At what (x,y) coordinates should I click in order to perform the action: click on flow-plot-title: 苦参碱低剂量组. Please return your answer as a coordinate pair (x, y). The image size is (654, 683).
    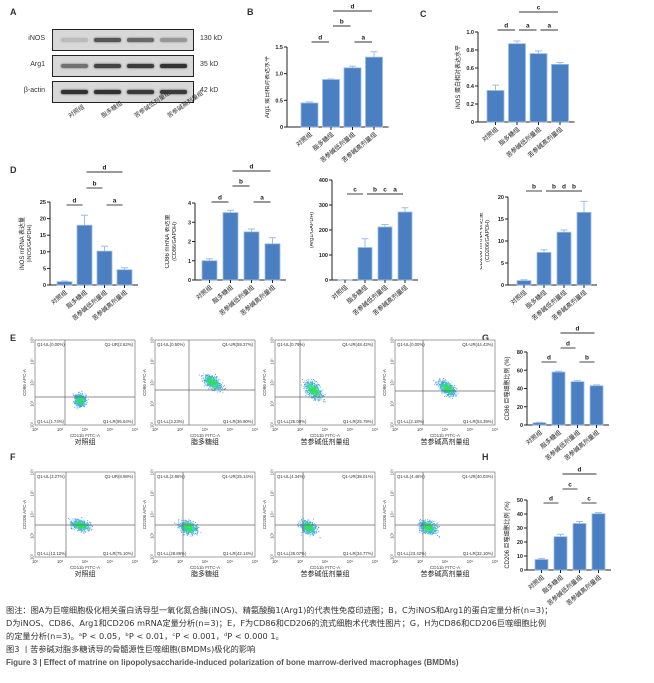
    Looking at the image, I should click on (325, 442).